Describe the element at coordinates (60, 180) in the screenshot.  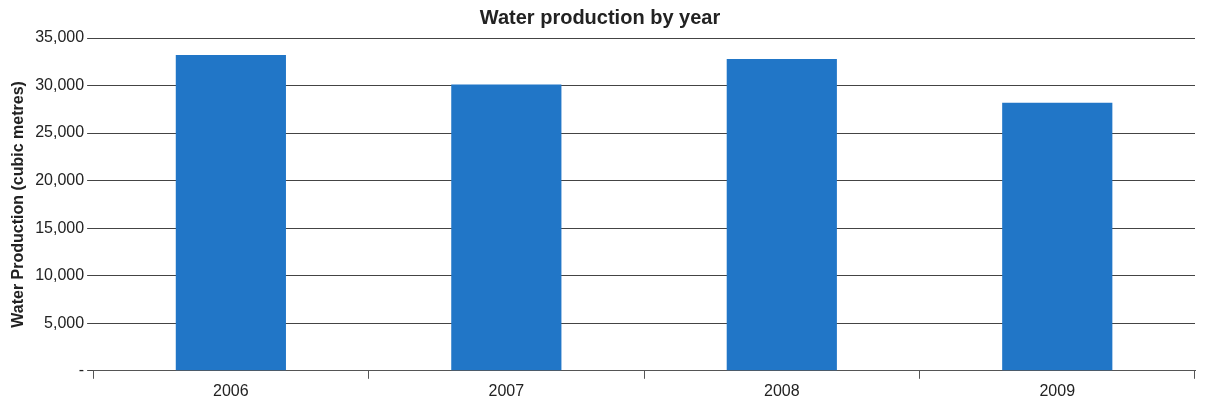
I see `y-tick-label: 20,000` at that location.